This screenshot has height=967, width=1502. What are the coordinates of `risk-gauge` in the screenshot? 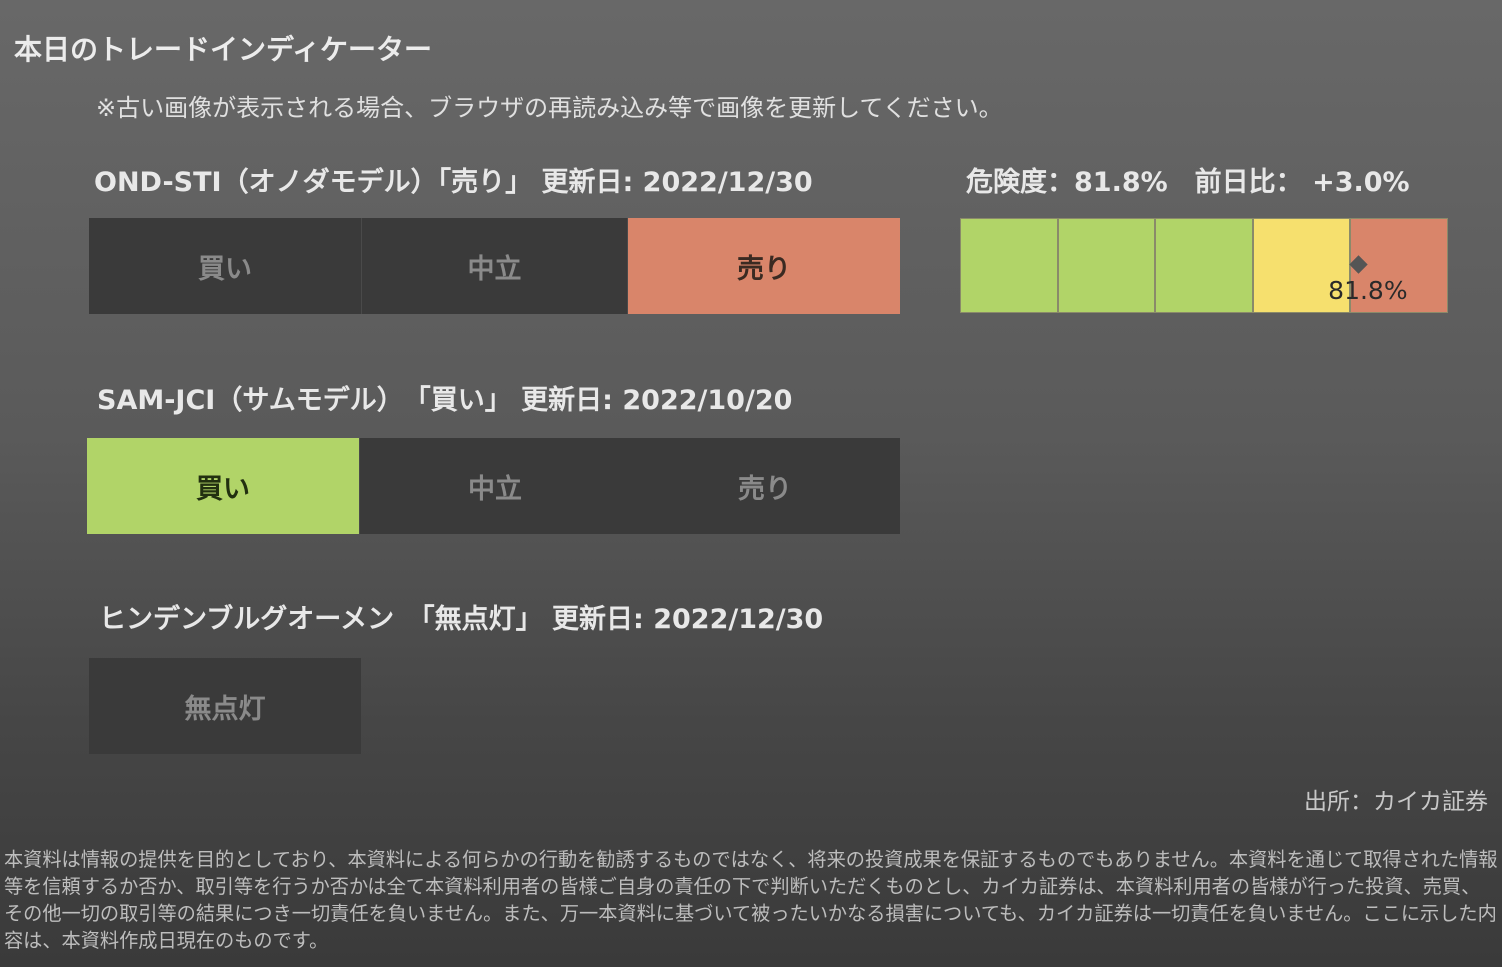 It's located at (1204, 265).